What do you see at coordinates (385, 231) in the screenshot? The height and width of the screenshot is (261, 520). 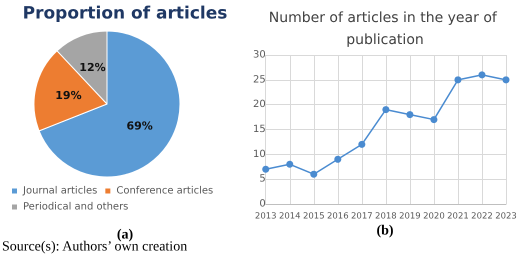 I see `text: (b)` at bounding box center [385, 231].